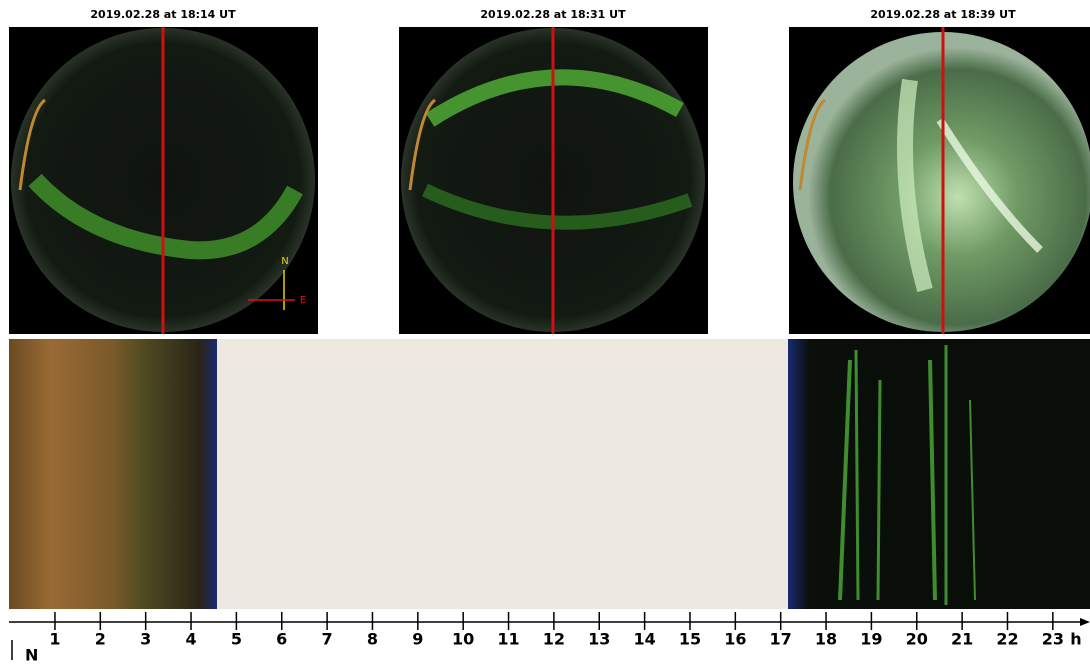 This screenshot has height=668, width=1090. What do you see at coordinates (1075, 639) in the screenshot?
I see `axis-unit: h` at bounding box center [1075, 639].